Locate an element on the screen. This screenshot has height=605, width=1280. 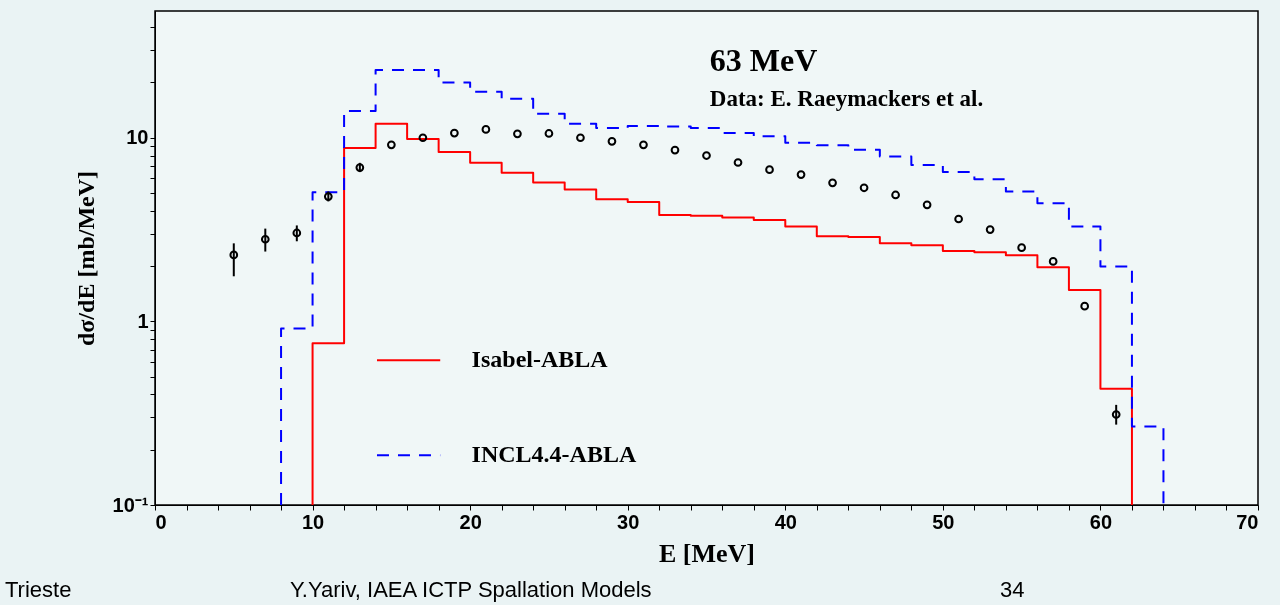
x-tick-label: 0 is located at coordinates (161, 521).